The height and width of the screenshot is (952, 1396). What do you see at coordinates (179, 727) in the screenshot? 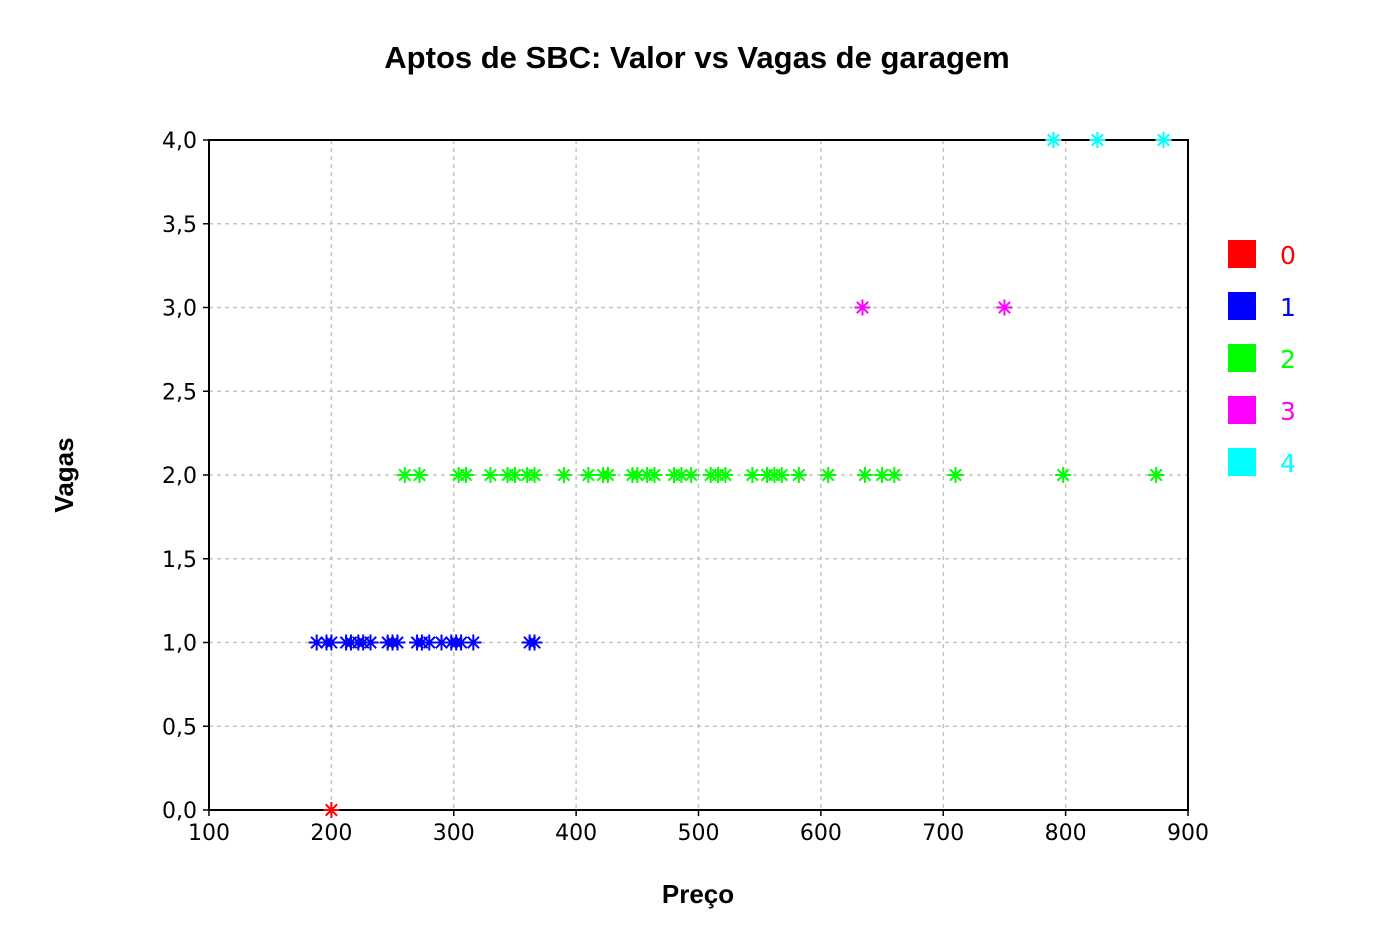
I see `y-tick-label: 0,5` at bounding box center [179, 727].